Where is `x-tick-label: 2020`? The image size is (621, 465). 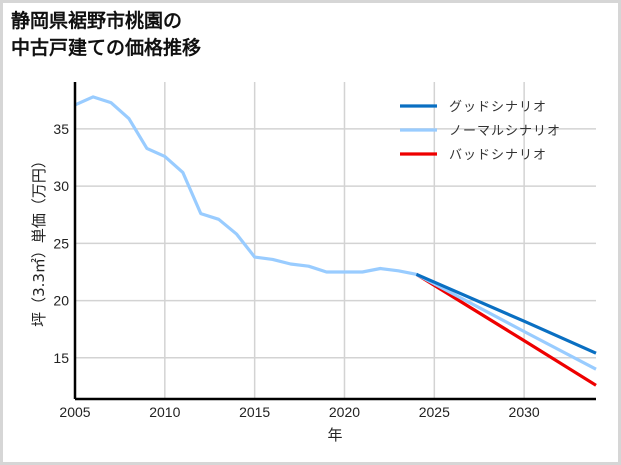 x-tick-label: 2020 is located at coordinates (344, 412).